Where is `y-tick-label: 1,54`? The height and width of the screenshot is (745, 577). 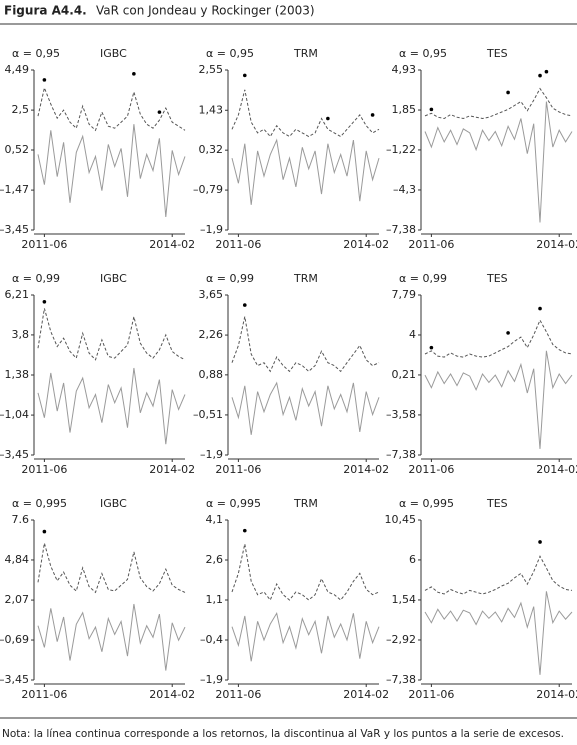
y-tick-label: 1,54 is located at coordinates (404, 599).